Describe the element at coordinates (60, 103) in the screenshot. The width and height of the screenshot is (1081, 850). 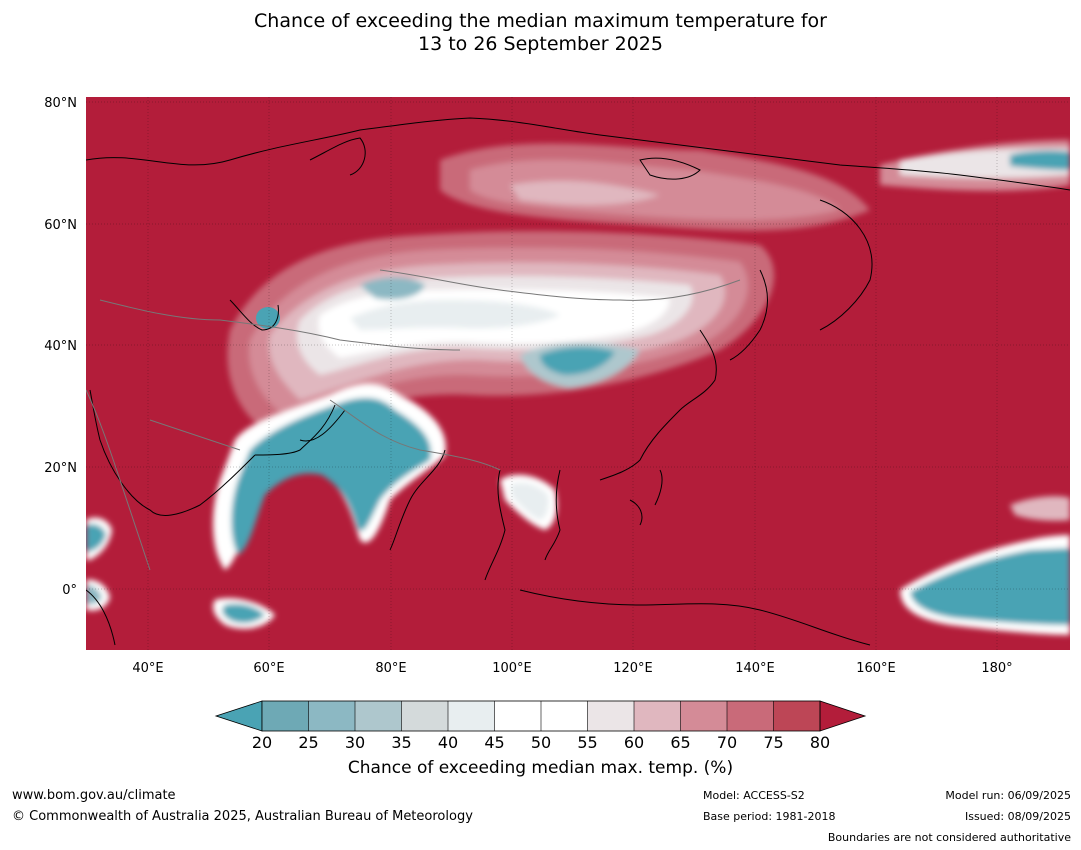
I see `lat-label: 80°N` at that location.